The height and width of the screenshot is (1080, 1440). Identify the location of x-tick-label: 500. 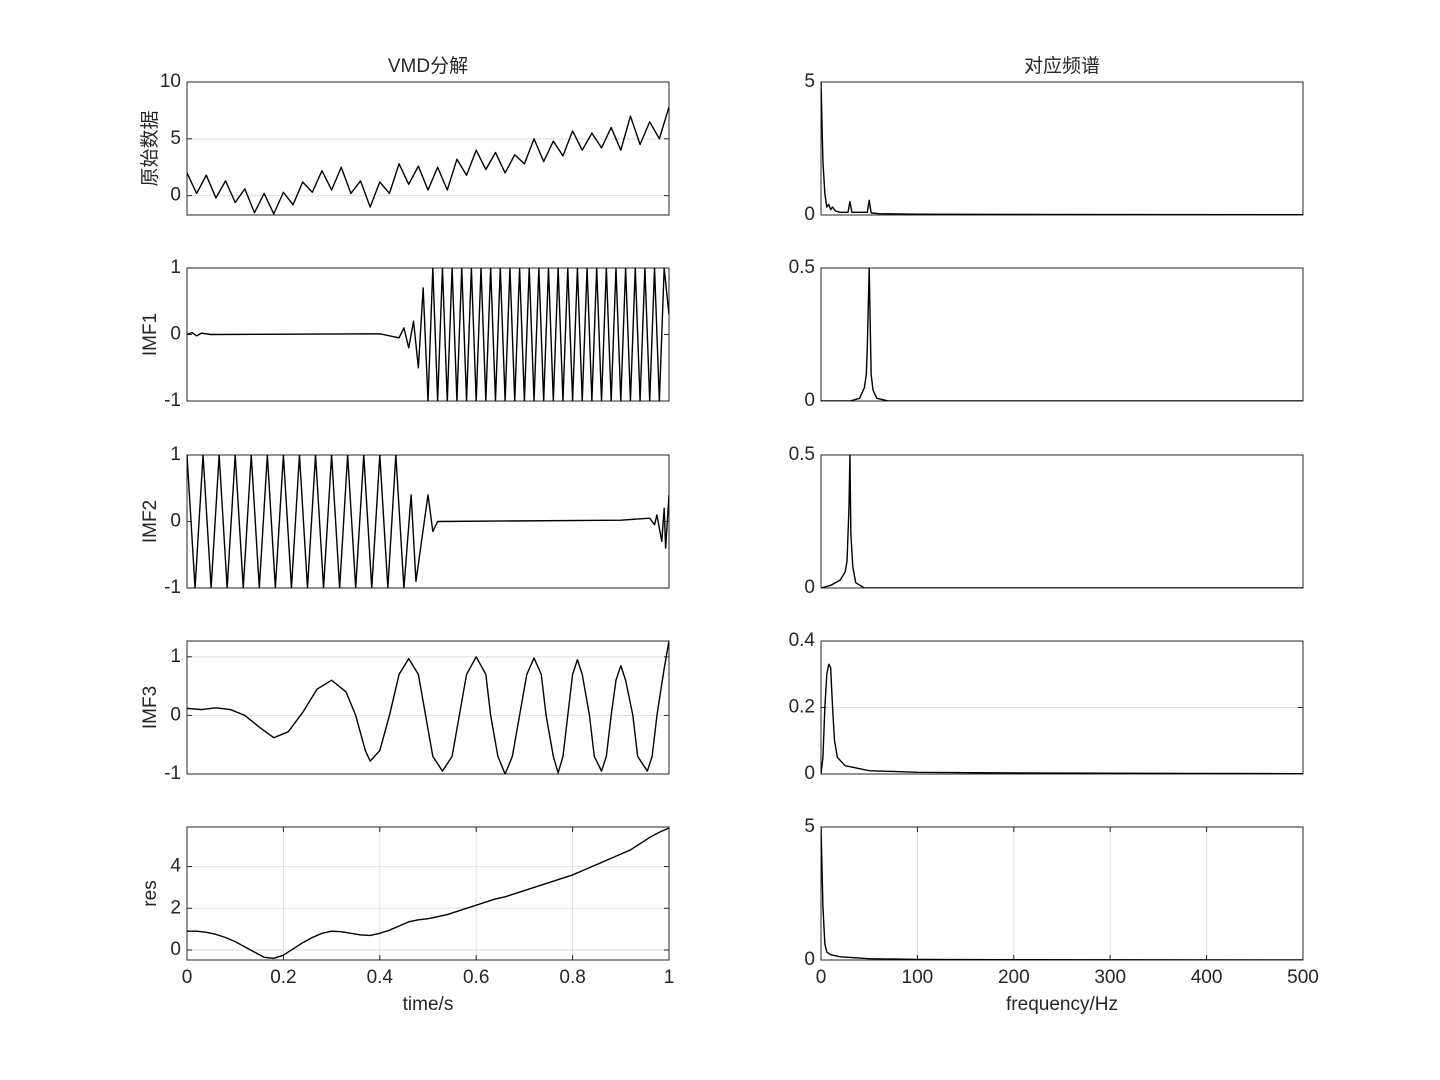
(1303, 977).